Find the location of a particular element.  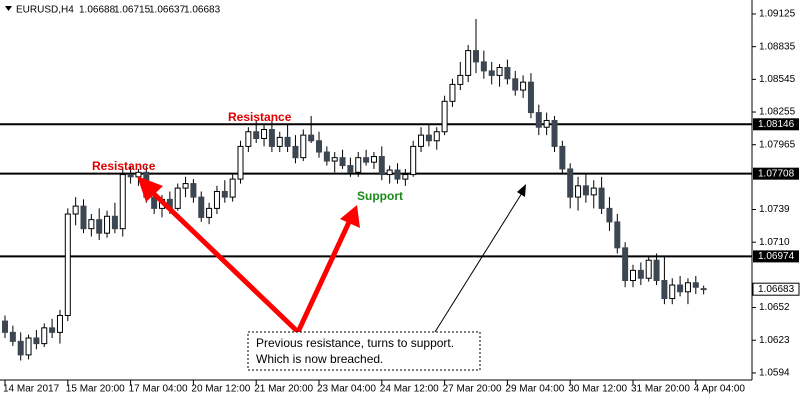

pointer-head is located at coordinates (521, 190).